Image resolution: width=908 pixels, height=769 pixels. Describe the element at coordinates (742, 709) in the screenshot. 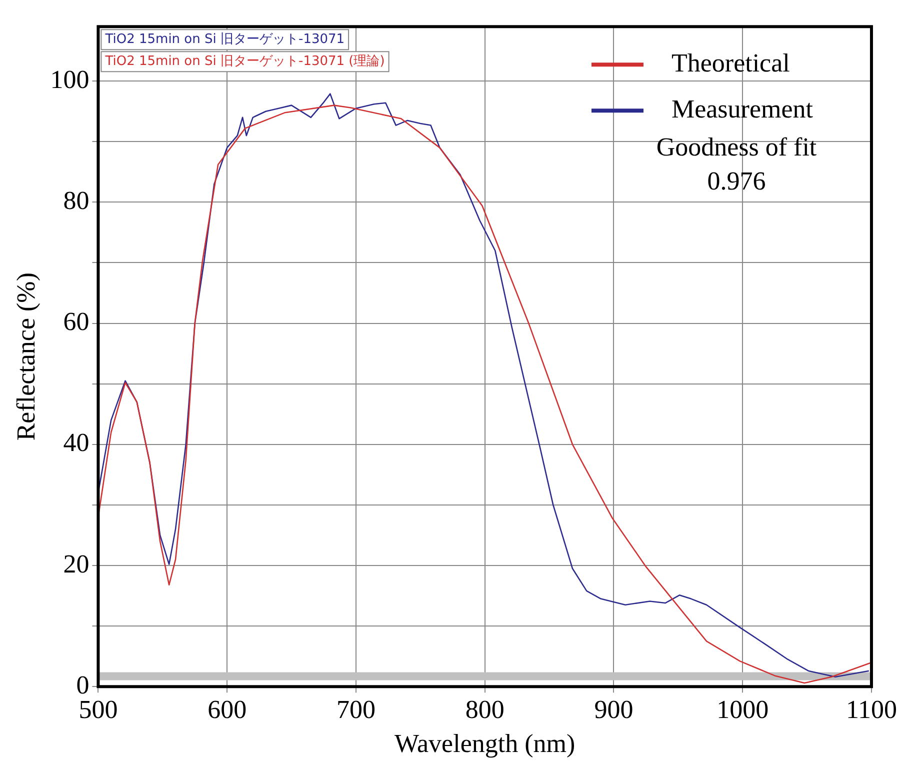

I see `x-tick-label: 1000` at that location.